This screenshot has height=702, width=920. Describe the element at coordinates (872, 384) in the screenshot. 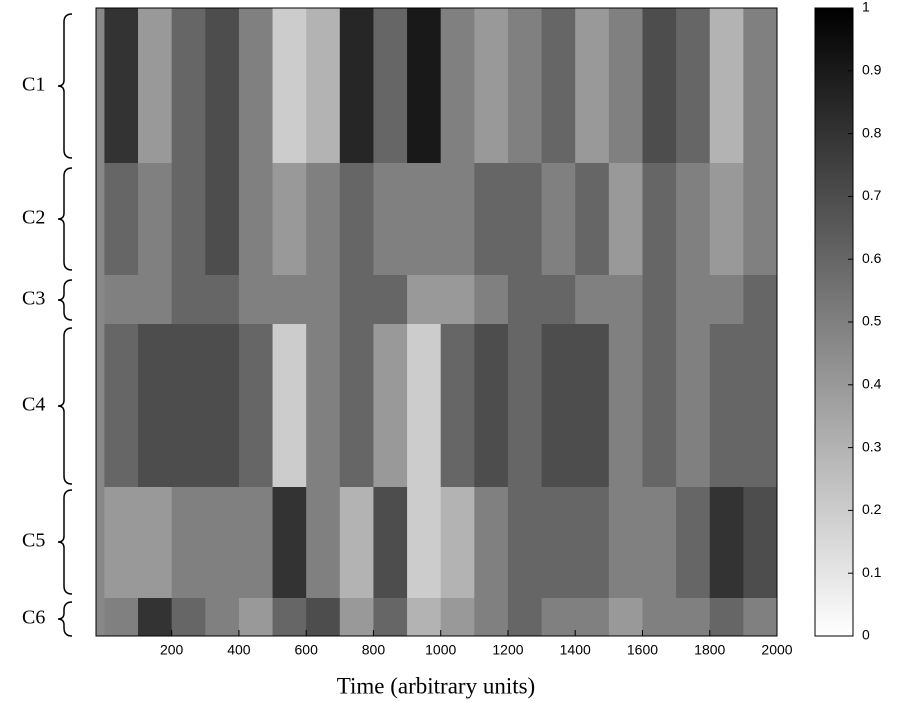

I see `colorbar-tick-label: 0.4` at that location.